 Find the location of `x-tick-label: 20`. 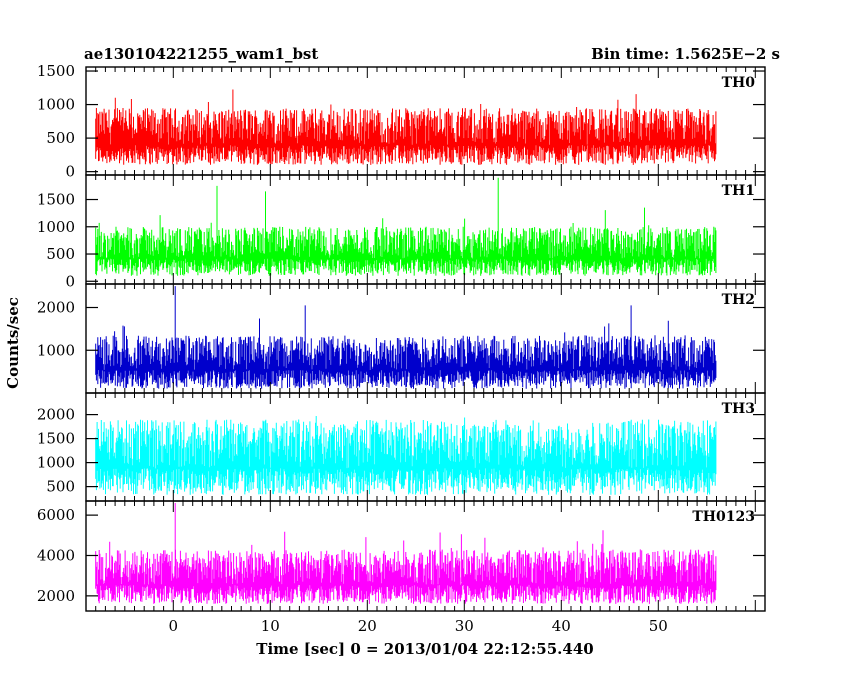

x-tick-label: 20 is located at coordinates (367, 626).